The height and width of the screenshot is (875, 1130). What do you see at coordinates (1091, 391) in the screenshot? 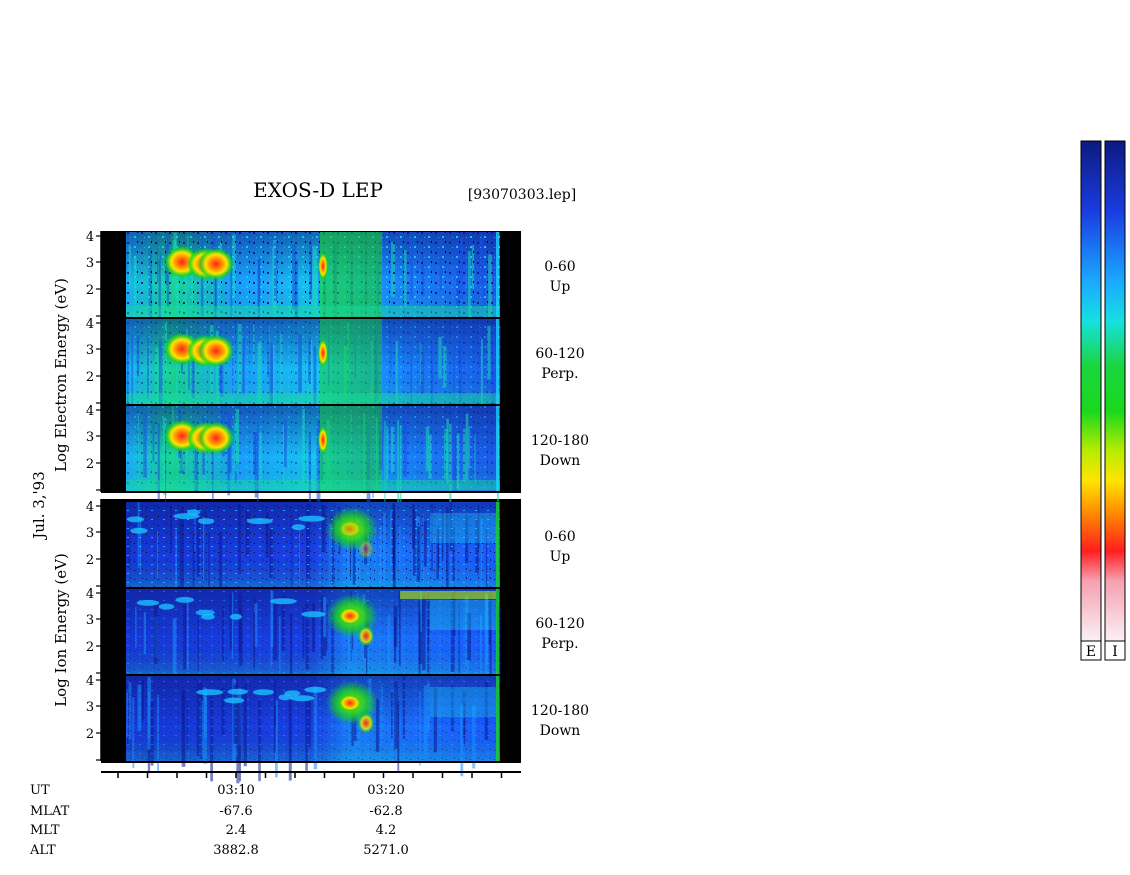
I see `colorbar-electron` at bounding box center [1091, 391].